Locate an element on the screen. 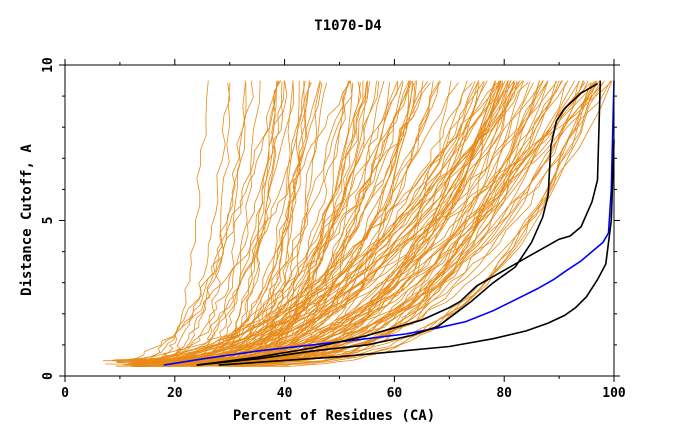  y-tick-label: 5 is located at coordinates (48, 221).